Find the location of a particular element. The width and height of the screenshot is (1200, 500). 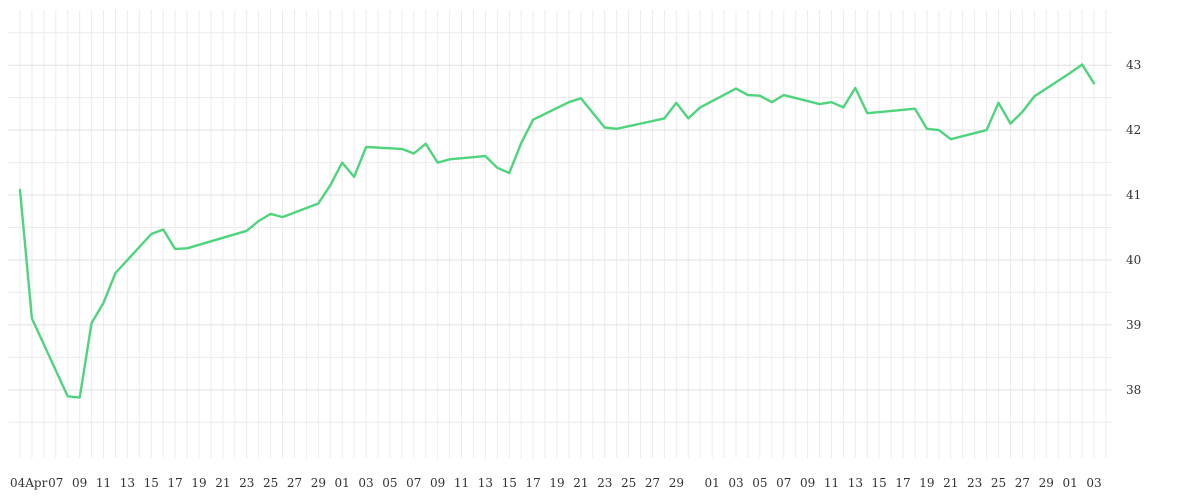

x-tick-label: 04Apr is located at coordinates (29, 483).